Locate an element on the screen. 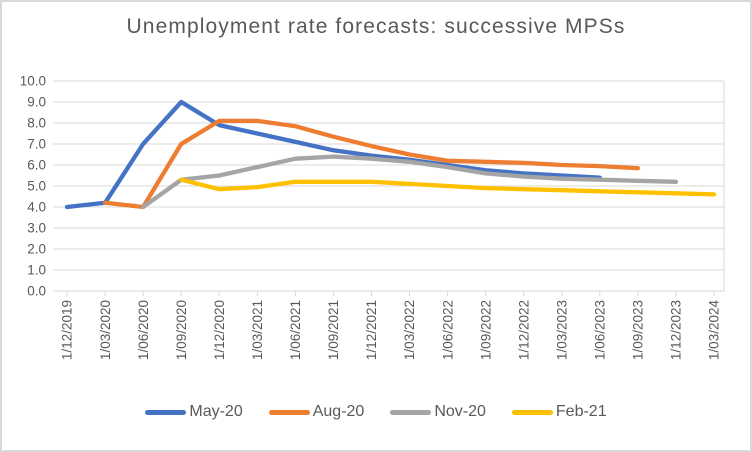 The height and width of the screenshot is (452, 752). legend-item-feb-21: Feb-21 is located at coordinates (559, 412).